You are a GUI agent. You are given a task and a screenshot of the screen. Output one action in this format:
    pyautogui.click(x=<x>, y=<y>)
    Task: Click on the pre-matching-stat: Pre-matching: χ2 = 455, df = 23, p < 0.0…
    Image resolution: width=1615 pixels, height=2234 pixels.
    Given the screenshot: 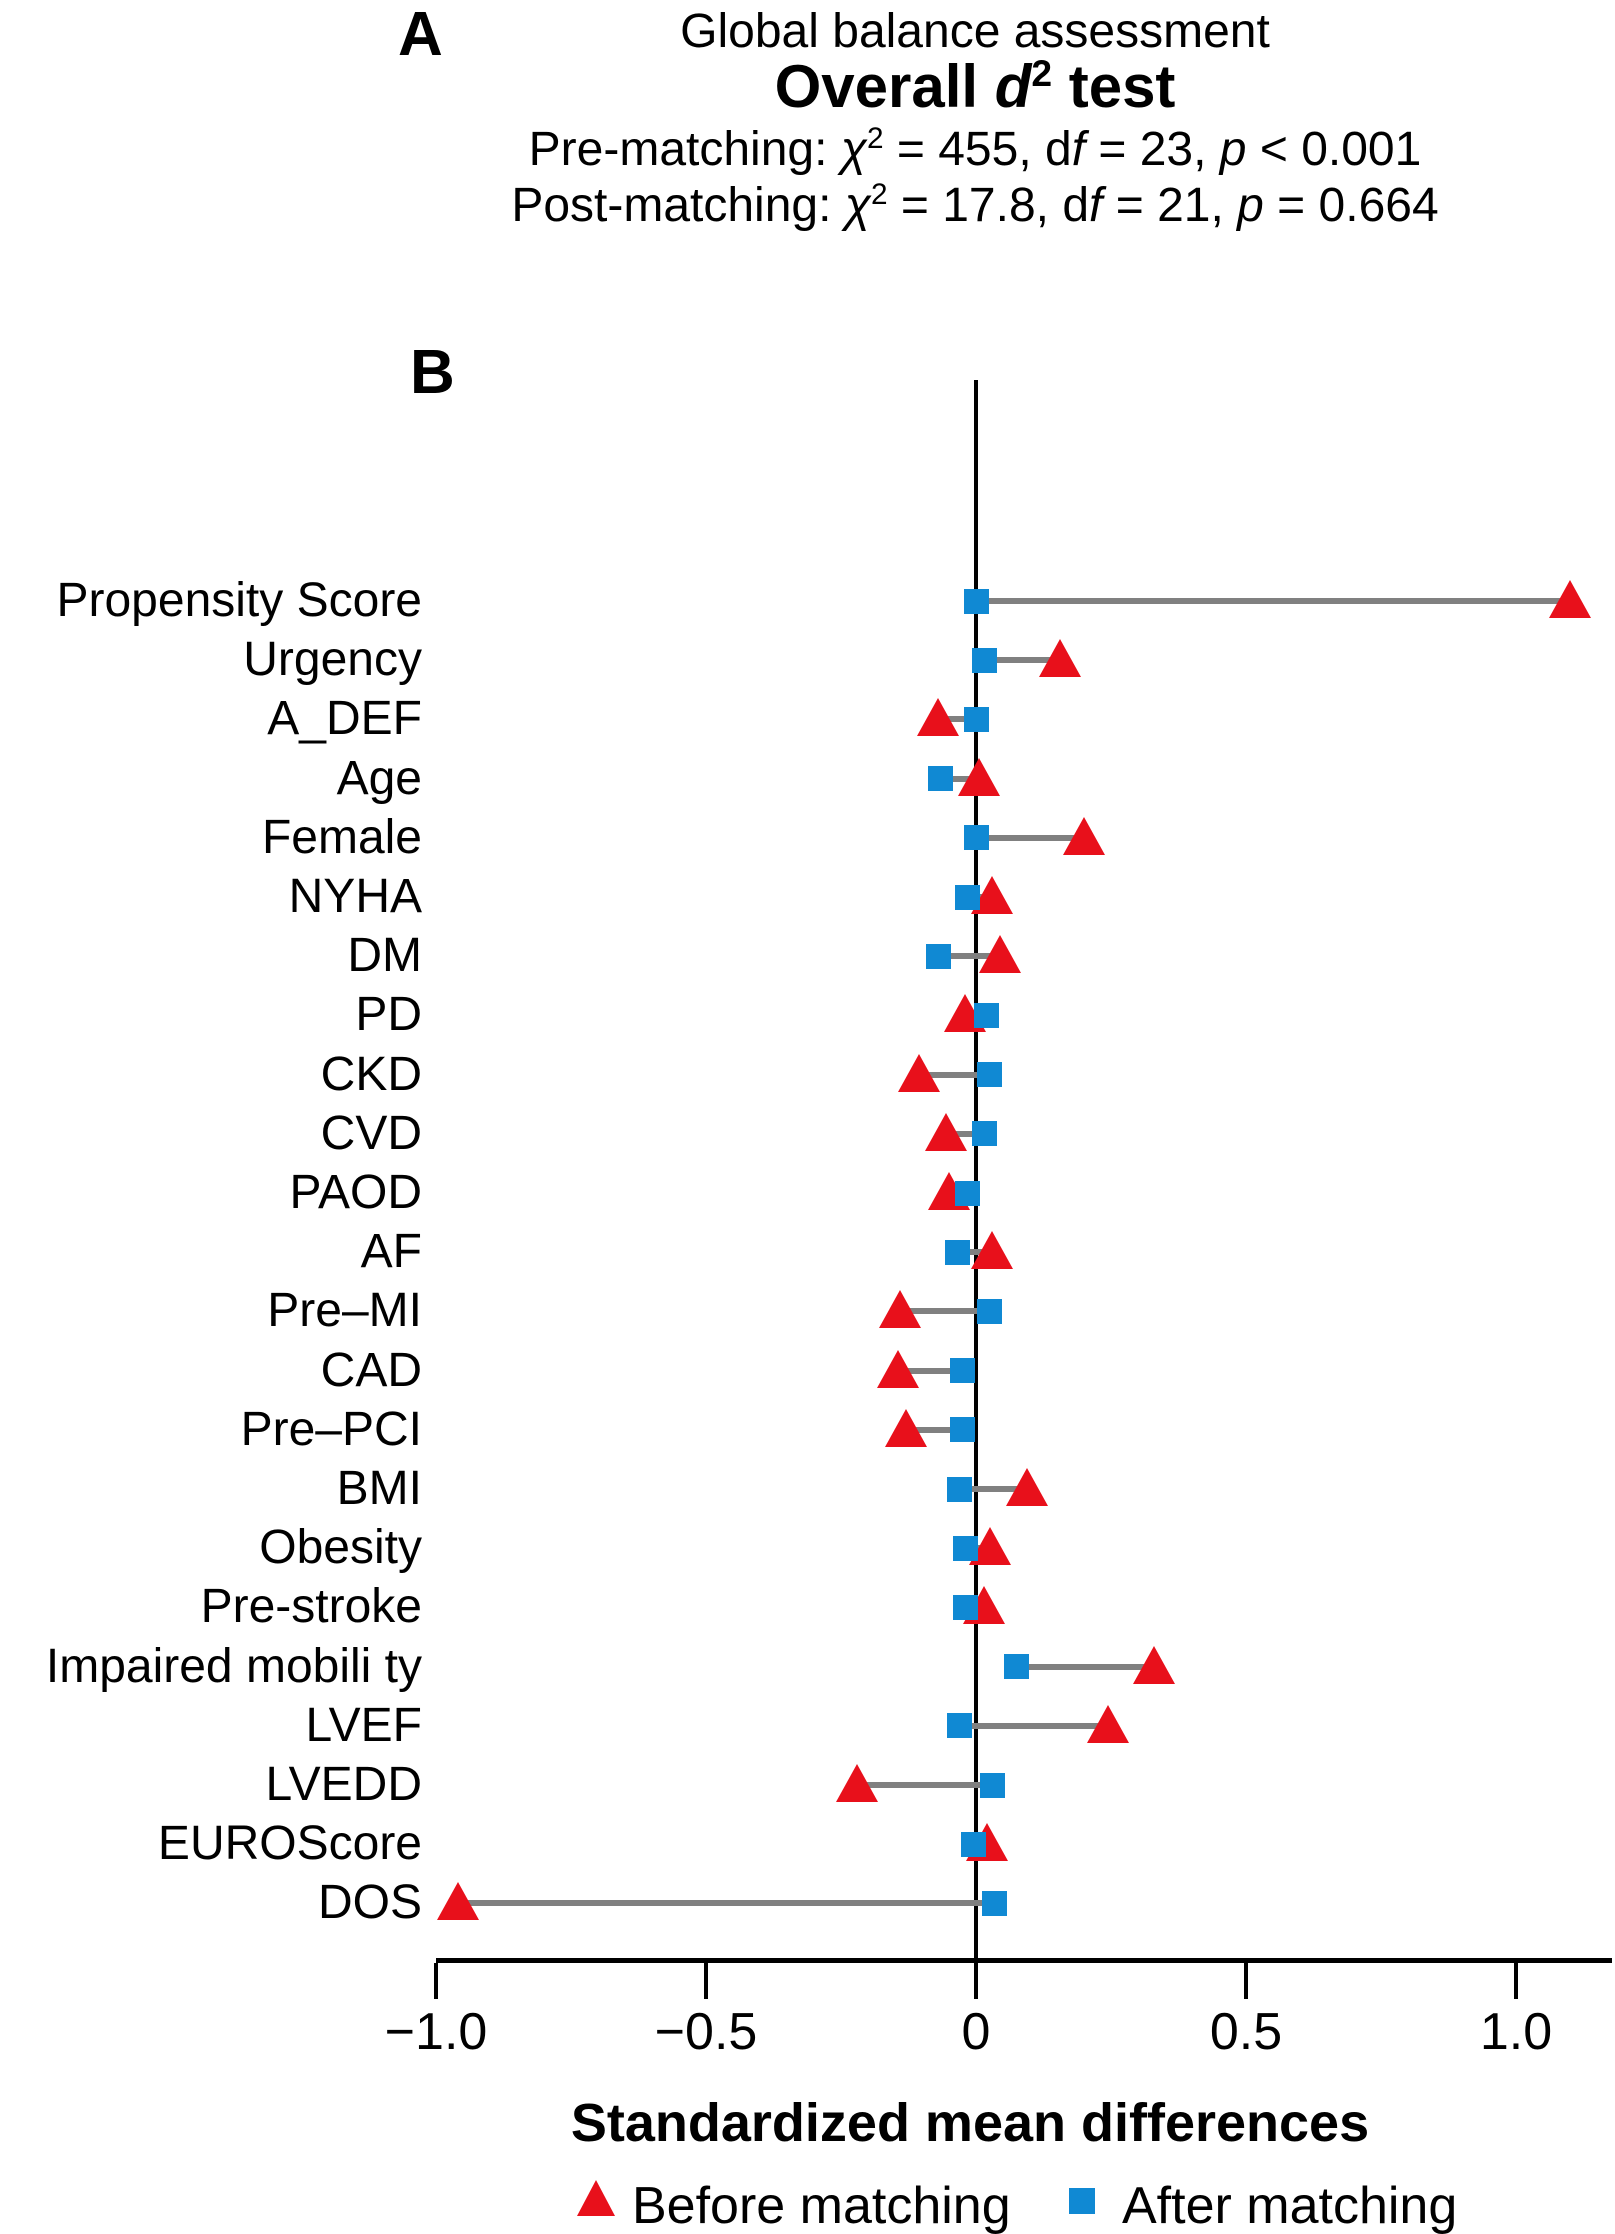 What is the action you would take?
    pyautogui.click(x=967, y=149)
    